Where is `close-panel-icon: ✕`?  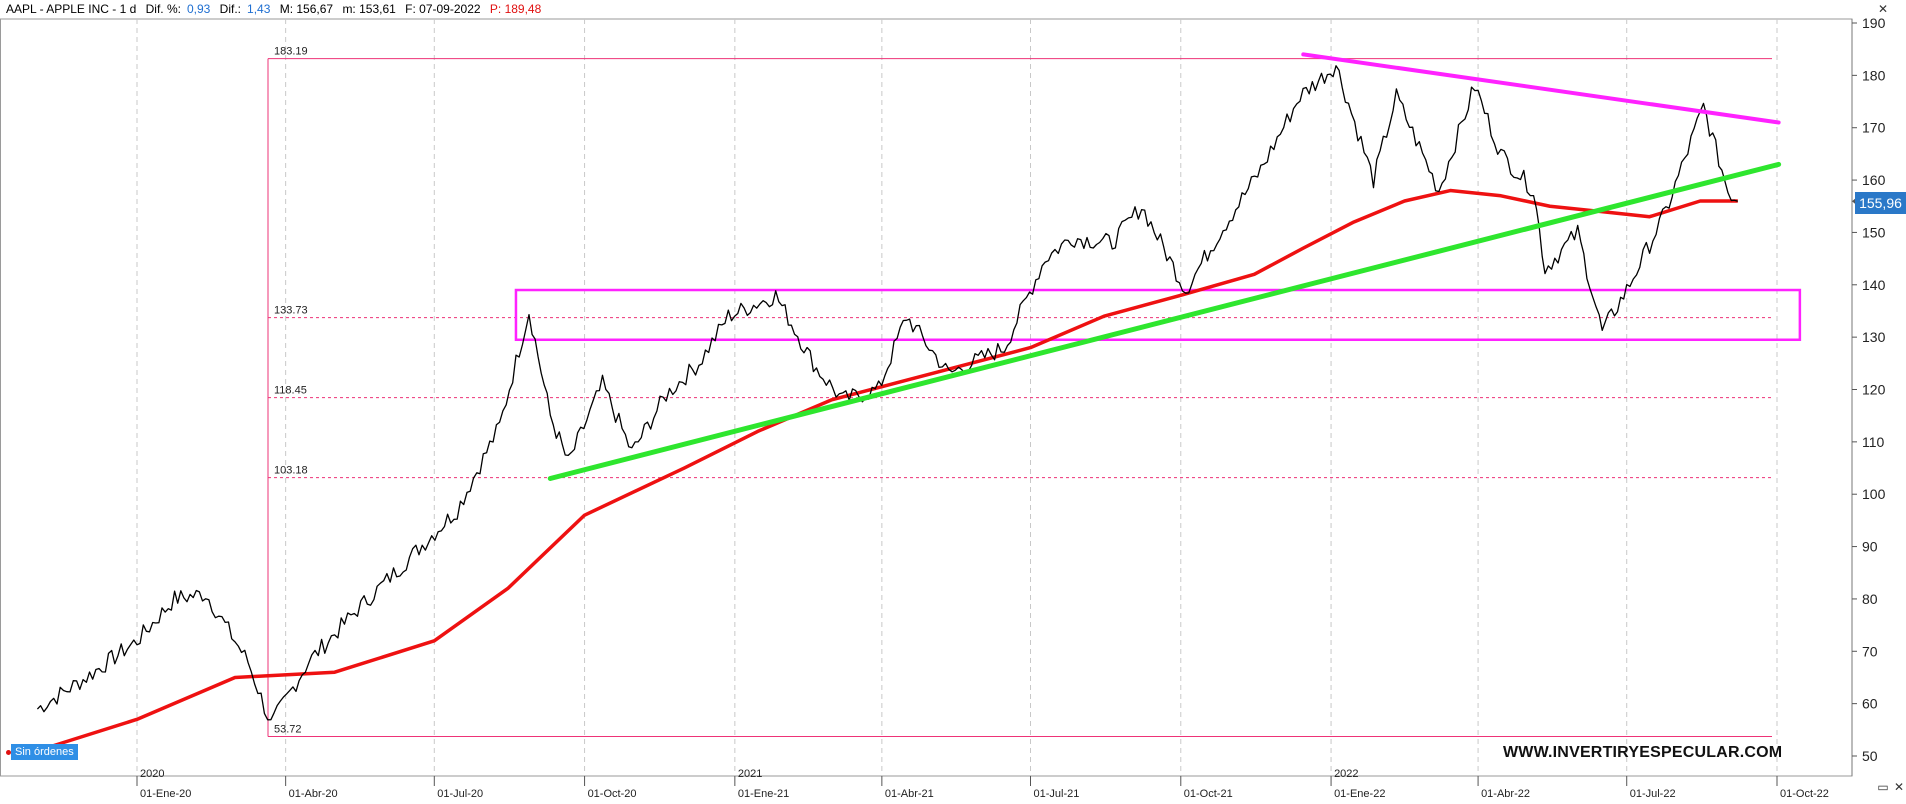 close-panel-icon: ✕ is located at coordinates (1899, 787).